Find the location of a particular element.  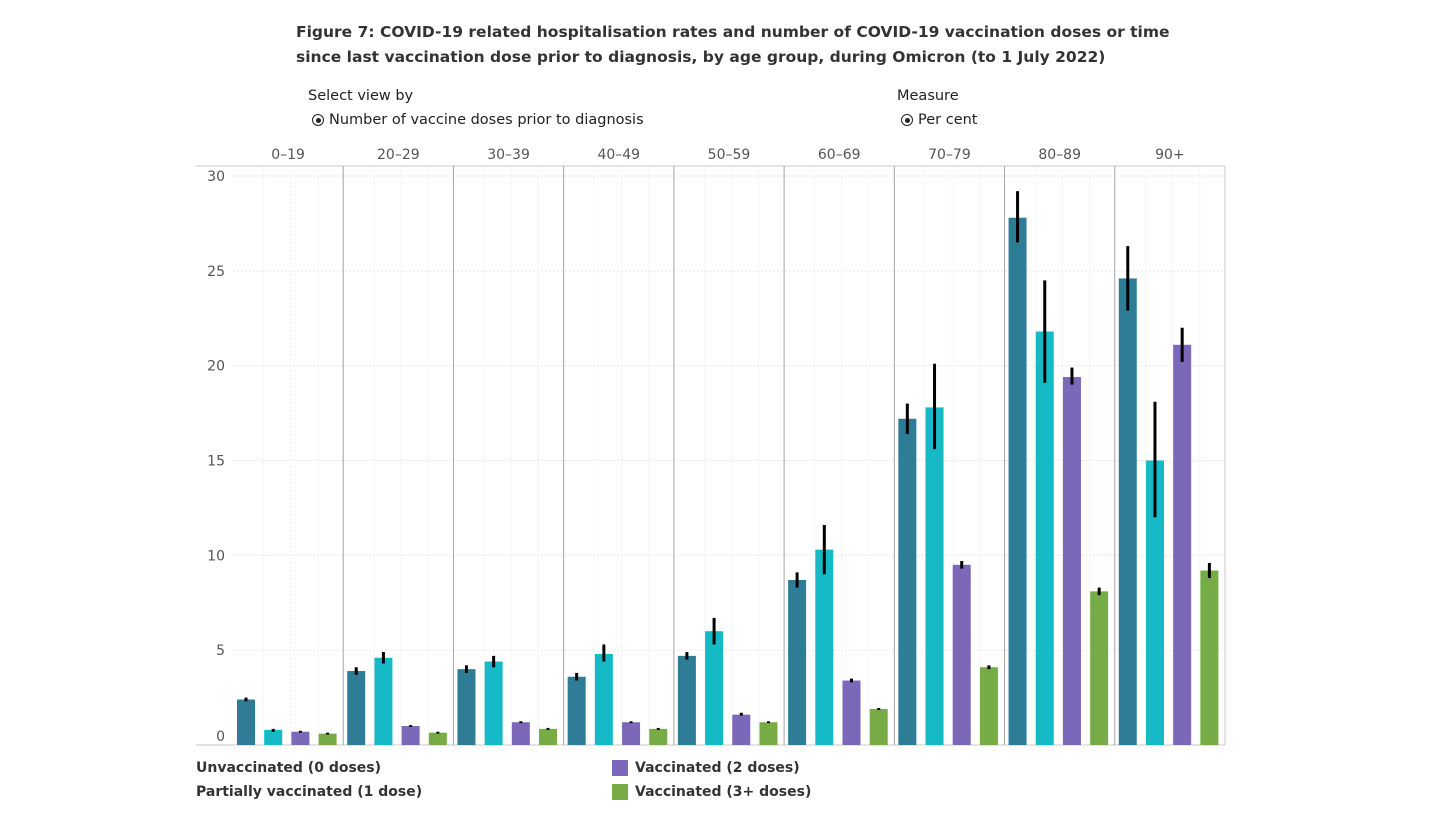

legend-item-partially-vaccinated: Partially vaccinated (1 dose) is located at coordinates (309, 792).